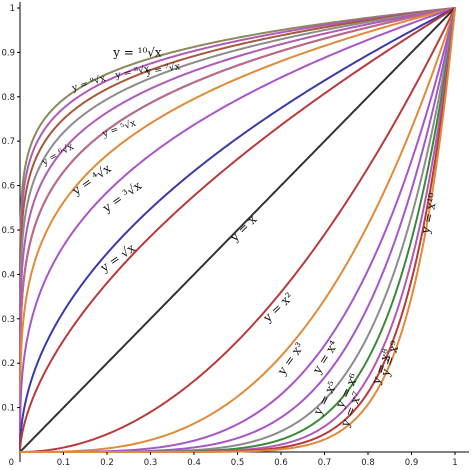  I want to click on y-tick-label: 0.4, so click(8, 275).